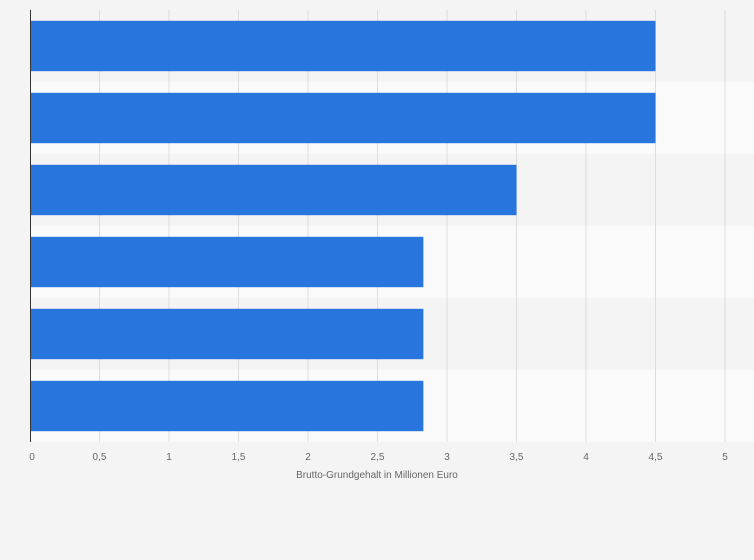  Describe the element at coordinates (447, 457) in the screenshot. I see `x-tick-label: 3` at that location.